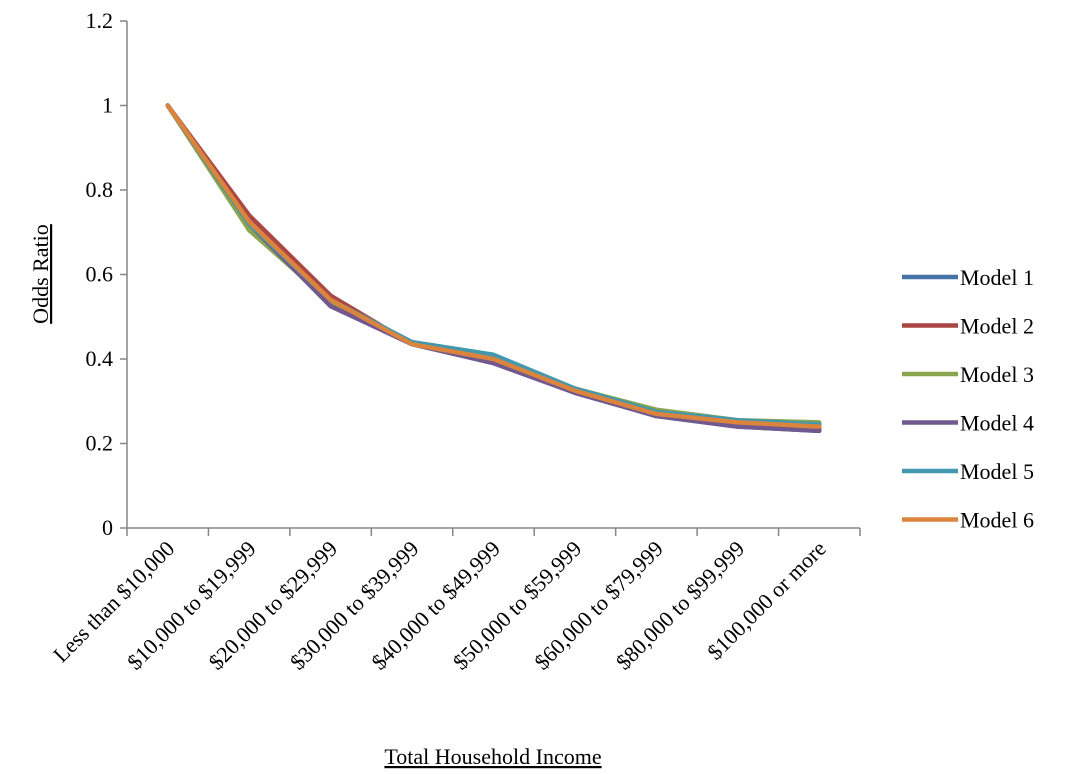 The image size is (1065, 774). What do you see at coordinates (100, 189) in the screenshot?
I see `y-tick-label: 0.8` at bounding box center [100, 189].